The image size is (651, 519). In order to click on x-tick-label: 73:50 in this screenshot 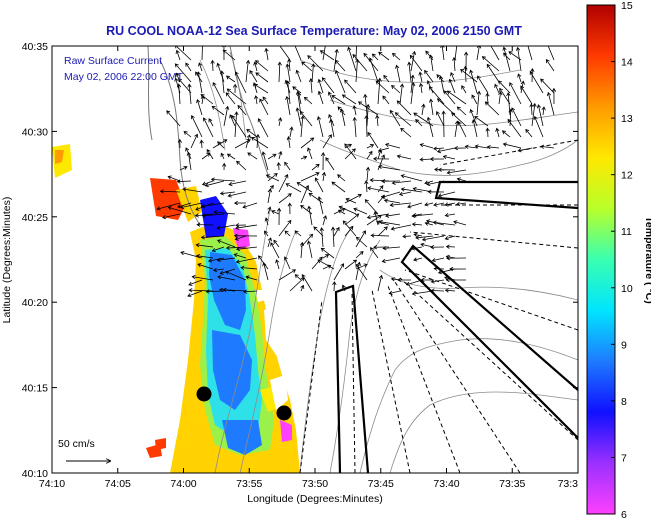, I will do `click(315, 484)`.